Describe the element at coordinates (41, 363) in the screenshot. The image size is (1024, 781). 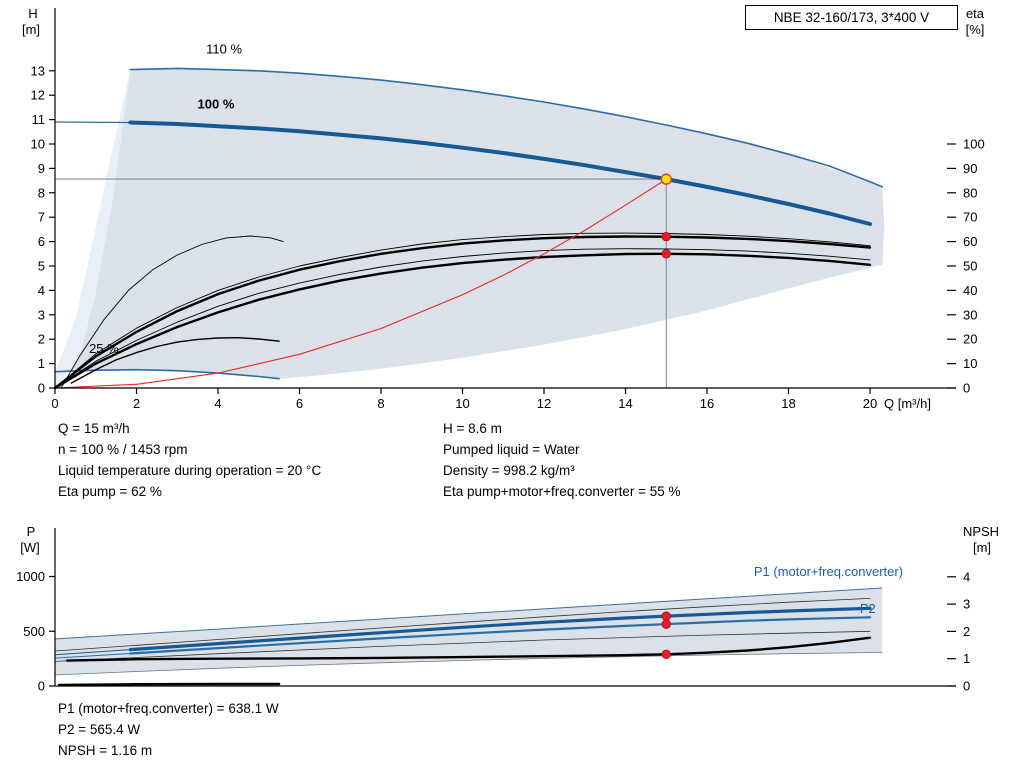
I see `qh-yl-tick-label: 1` at that location.